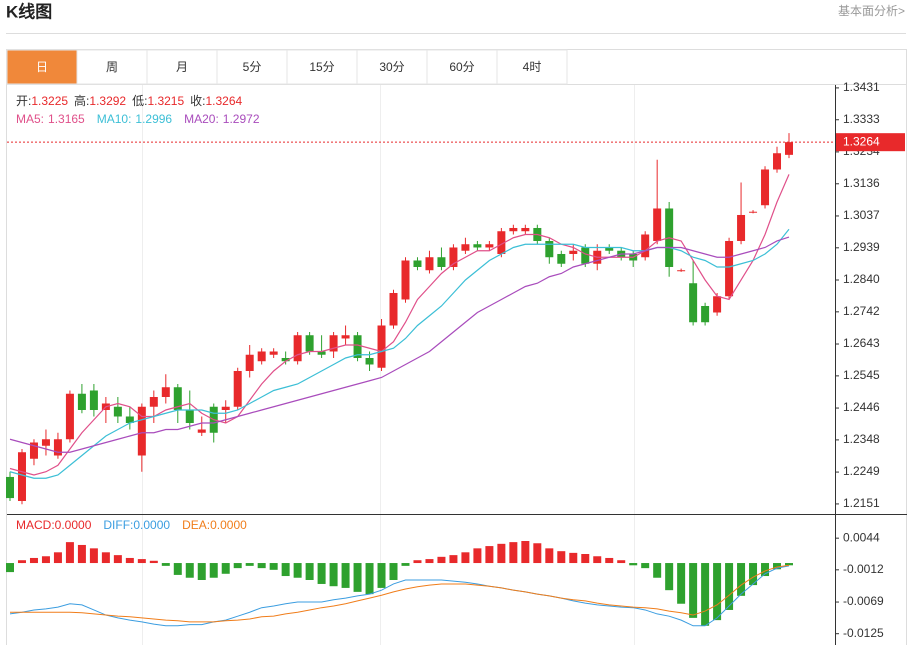  I want to click on y-tick-label: -0.0125, so click(863, 633).